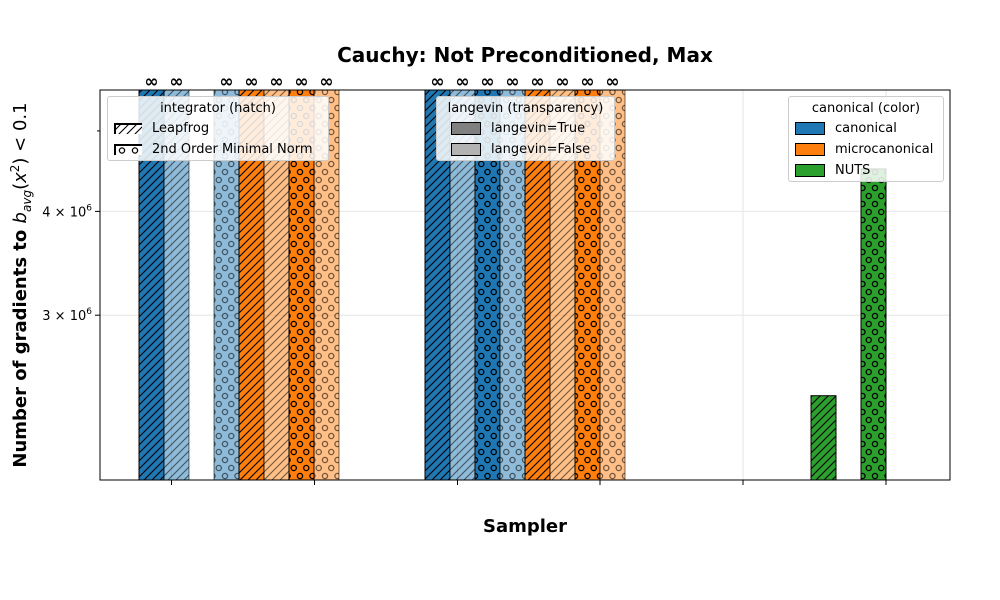 This screenshot has width=1000, height=600. Describe the element at coordinates (67, 211) in the screenshot. I see `y-tick-label: 4 × 106` at that location.